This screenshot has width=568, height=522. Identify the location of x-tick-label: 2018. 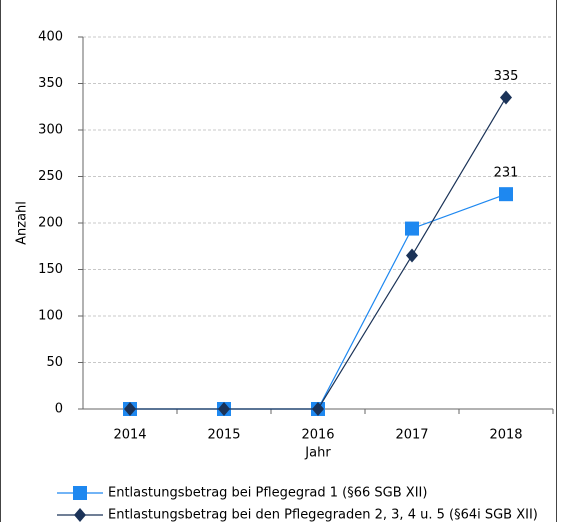
(505, 435).